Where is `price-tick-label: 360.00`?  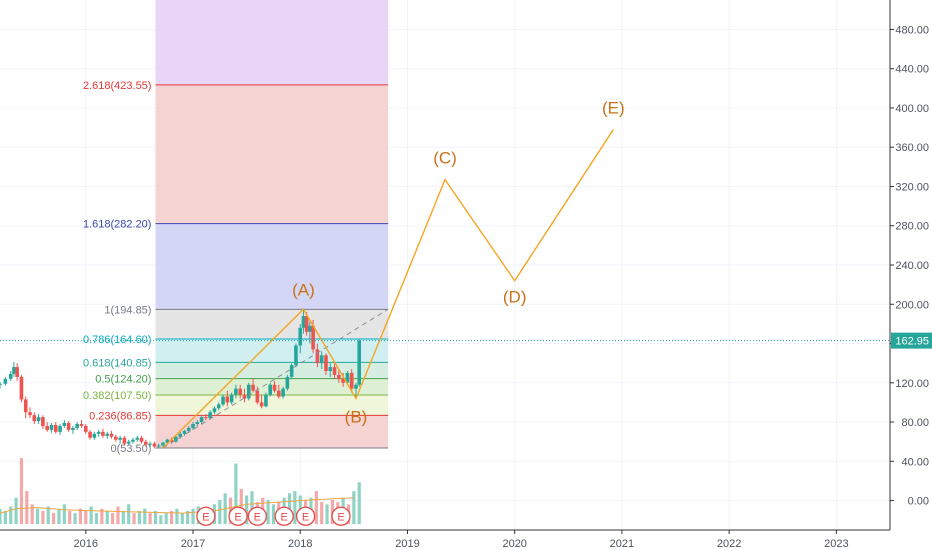
price-tick-label: 360.00 is located at coordinates (912, 148).